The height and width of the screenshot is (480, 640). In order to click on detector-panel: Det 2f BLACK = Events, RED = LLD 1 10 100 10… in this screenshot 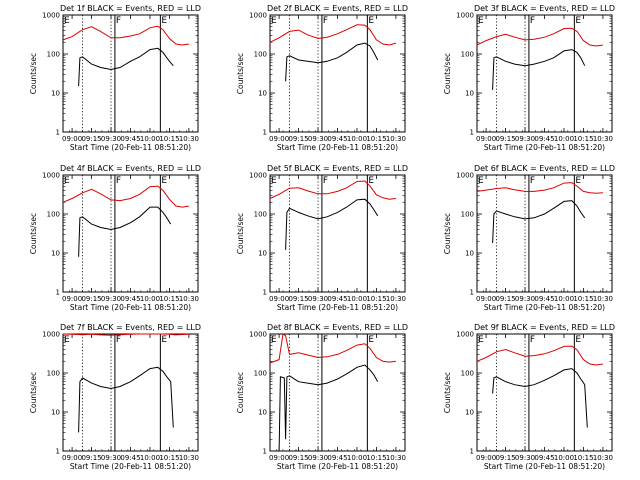, I will do `click(322, 78)`.